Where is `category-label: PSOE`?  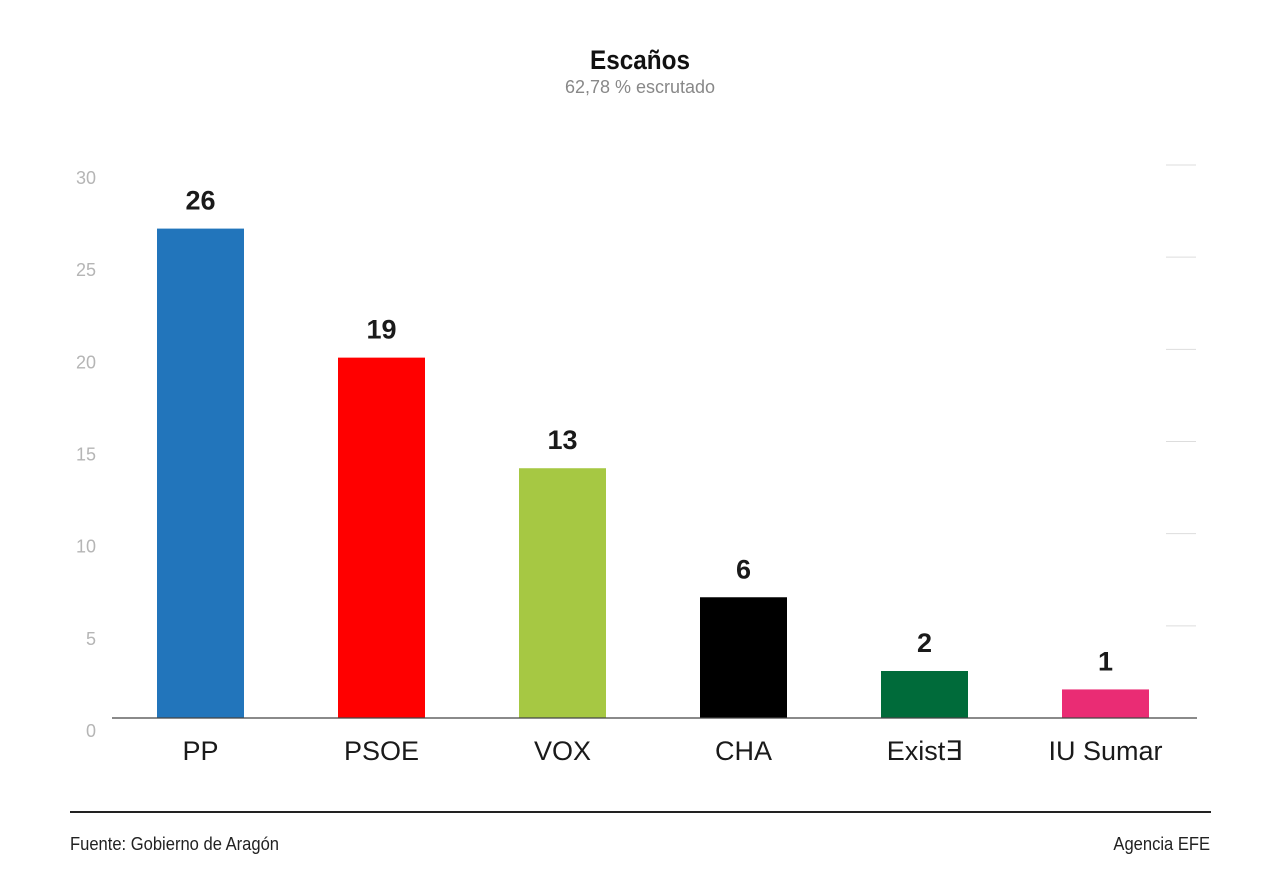 category-label: PSOE is located at coordinates (381, 751).